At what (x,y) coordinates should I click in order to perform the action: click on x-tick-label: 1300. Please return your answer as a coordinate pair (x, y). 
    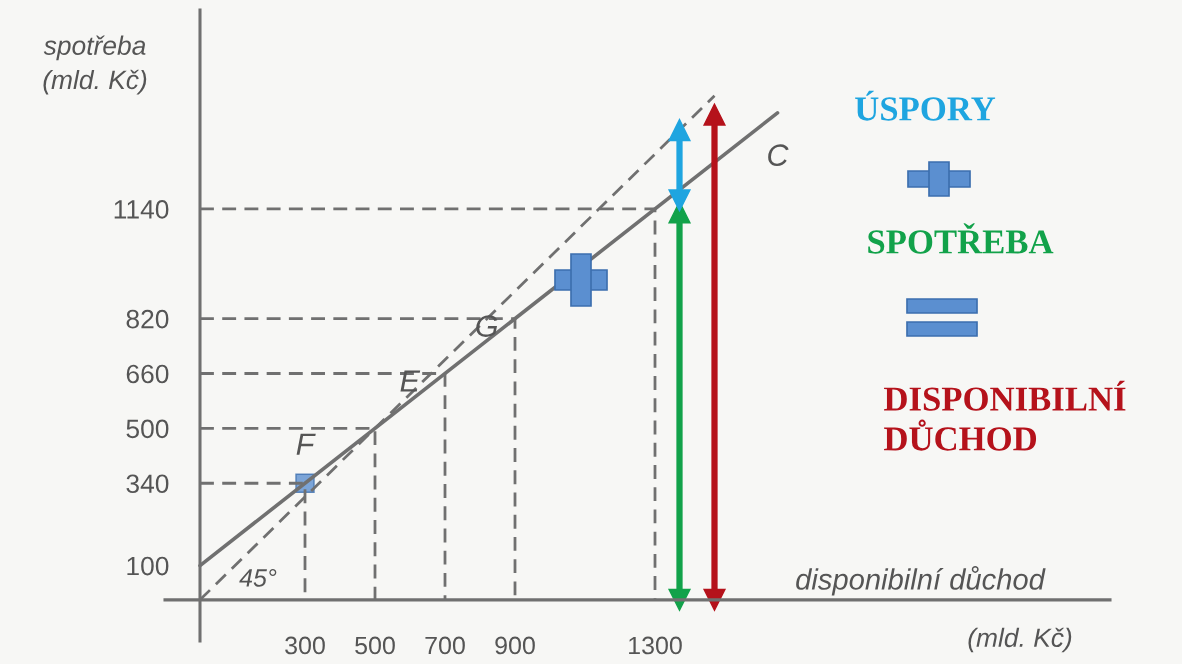
    Looking at the image, I should click on (655, 645).